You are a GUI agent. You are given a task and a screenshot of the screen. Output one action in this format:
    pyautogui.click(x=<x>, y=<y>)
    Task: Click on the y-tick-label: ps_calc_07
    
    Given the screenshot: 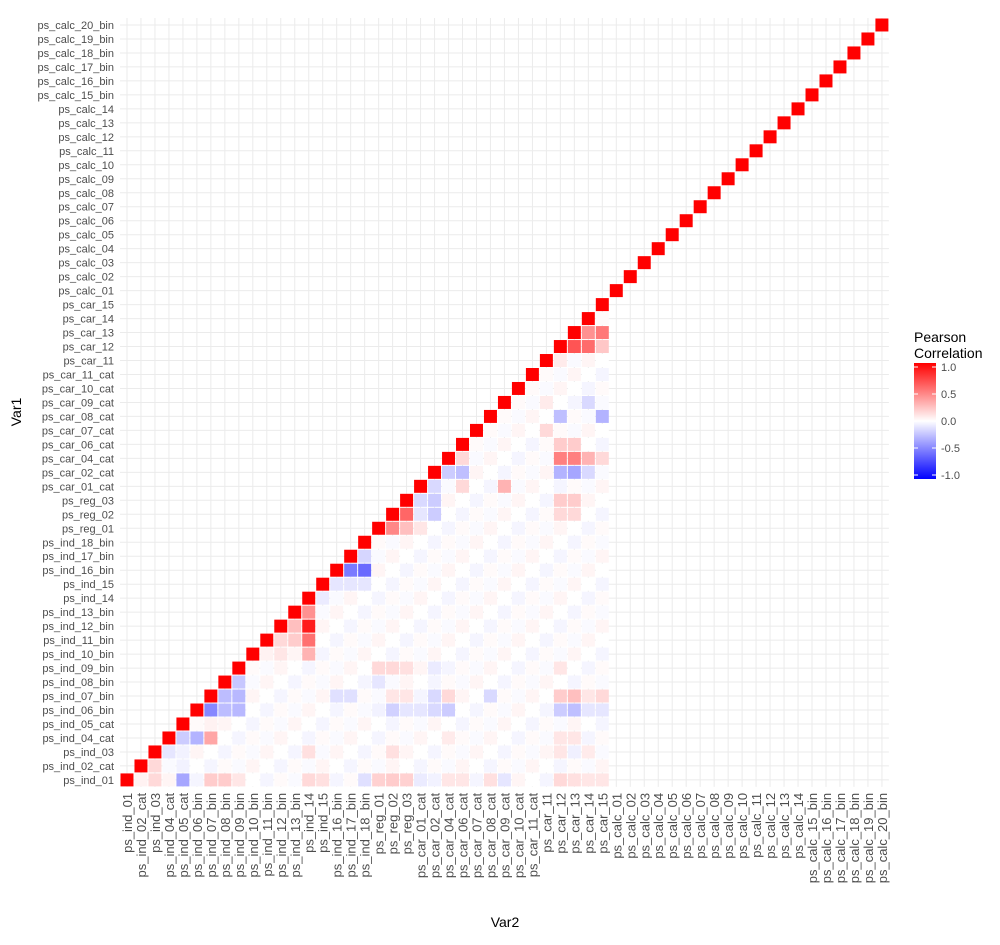 What is the action you would take?
    pyautogui.click(x=86, y=208)
    